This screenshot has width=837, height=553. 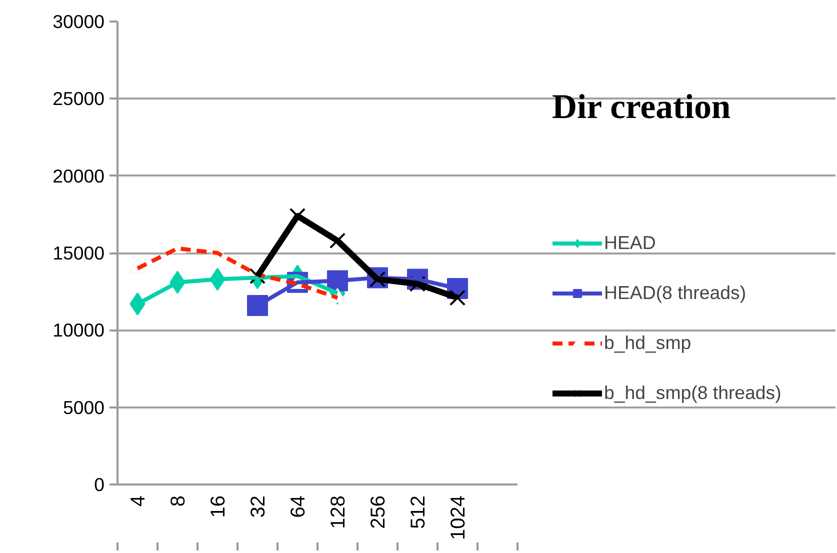 What do you see at coordinates (648, 343) in the screenshot?
I see `legend-label: b_hd_smp` at bounding box center [648, 343].